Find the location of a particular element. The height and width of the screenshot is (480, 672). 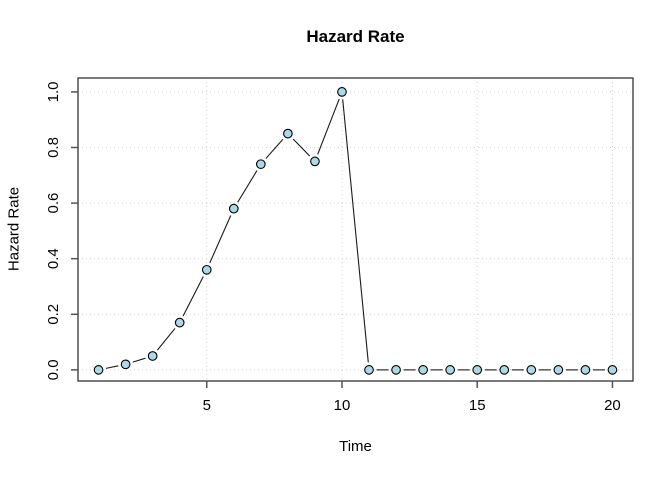

y-tick-label: 0.2 is located at coordinates (53, 314).